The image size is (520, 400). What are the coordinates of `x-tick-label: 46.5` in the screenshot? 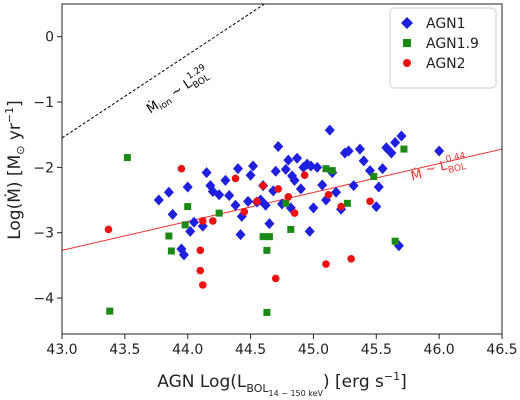 It's located at (501, 350).